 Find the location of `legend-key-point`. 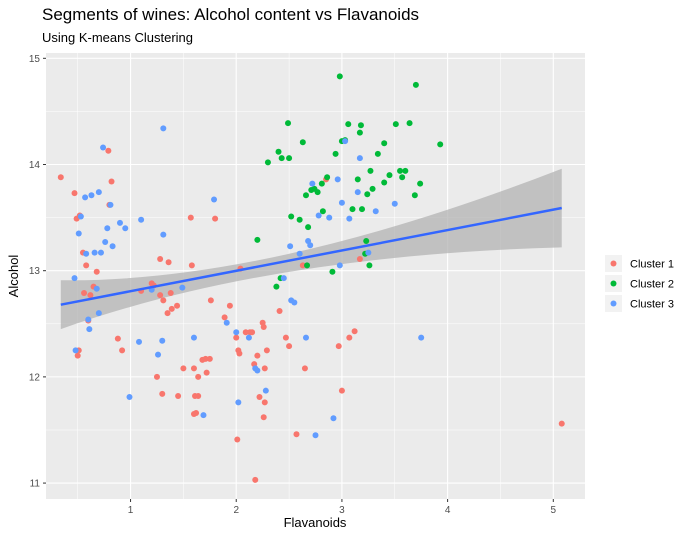

legend-key-point is located at coordinates (613, 263).